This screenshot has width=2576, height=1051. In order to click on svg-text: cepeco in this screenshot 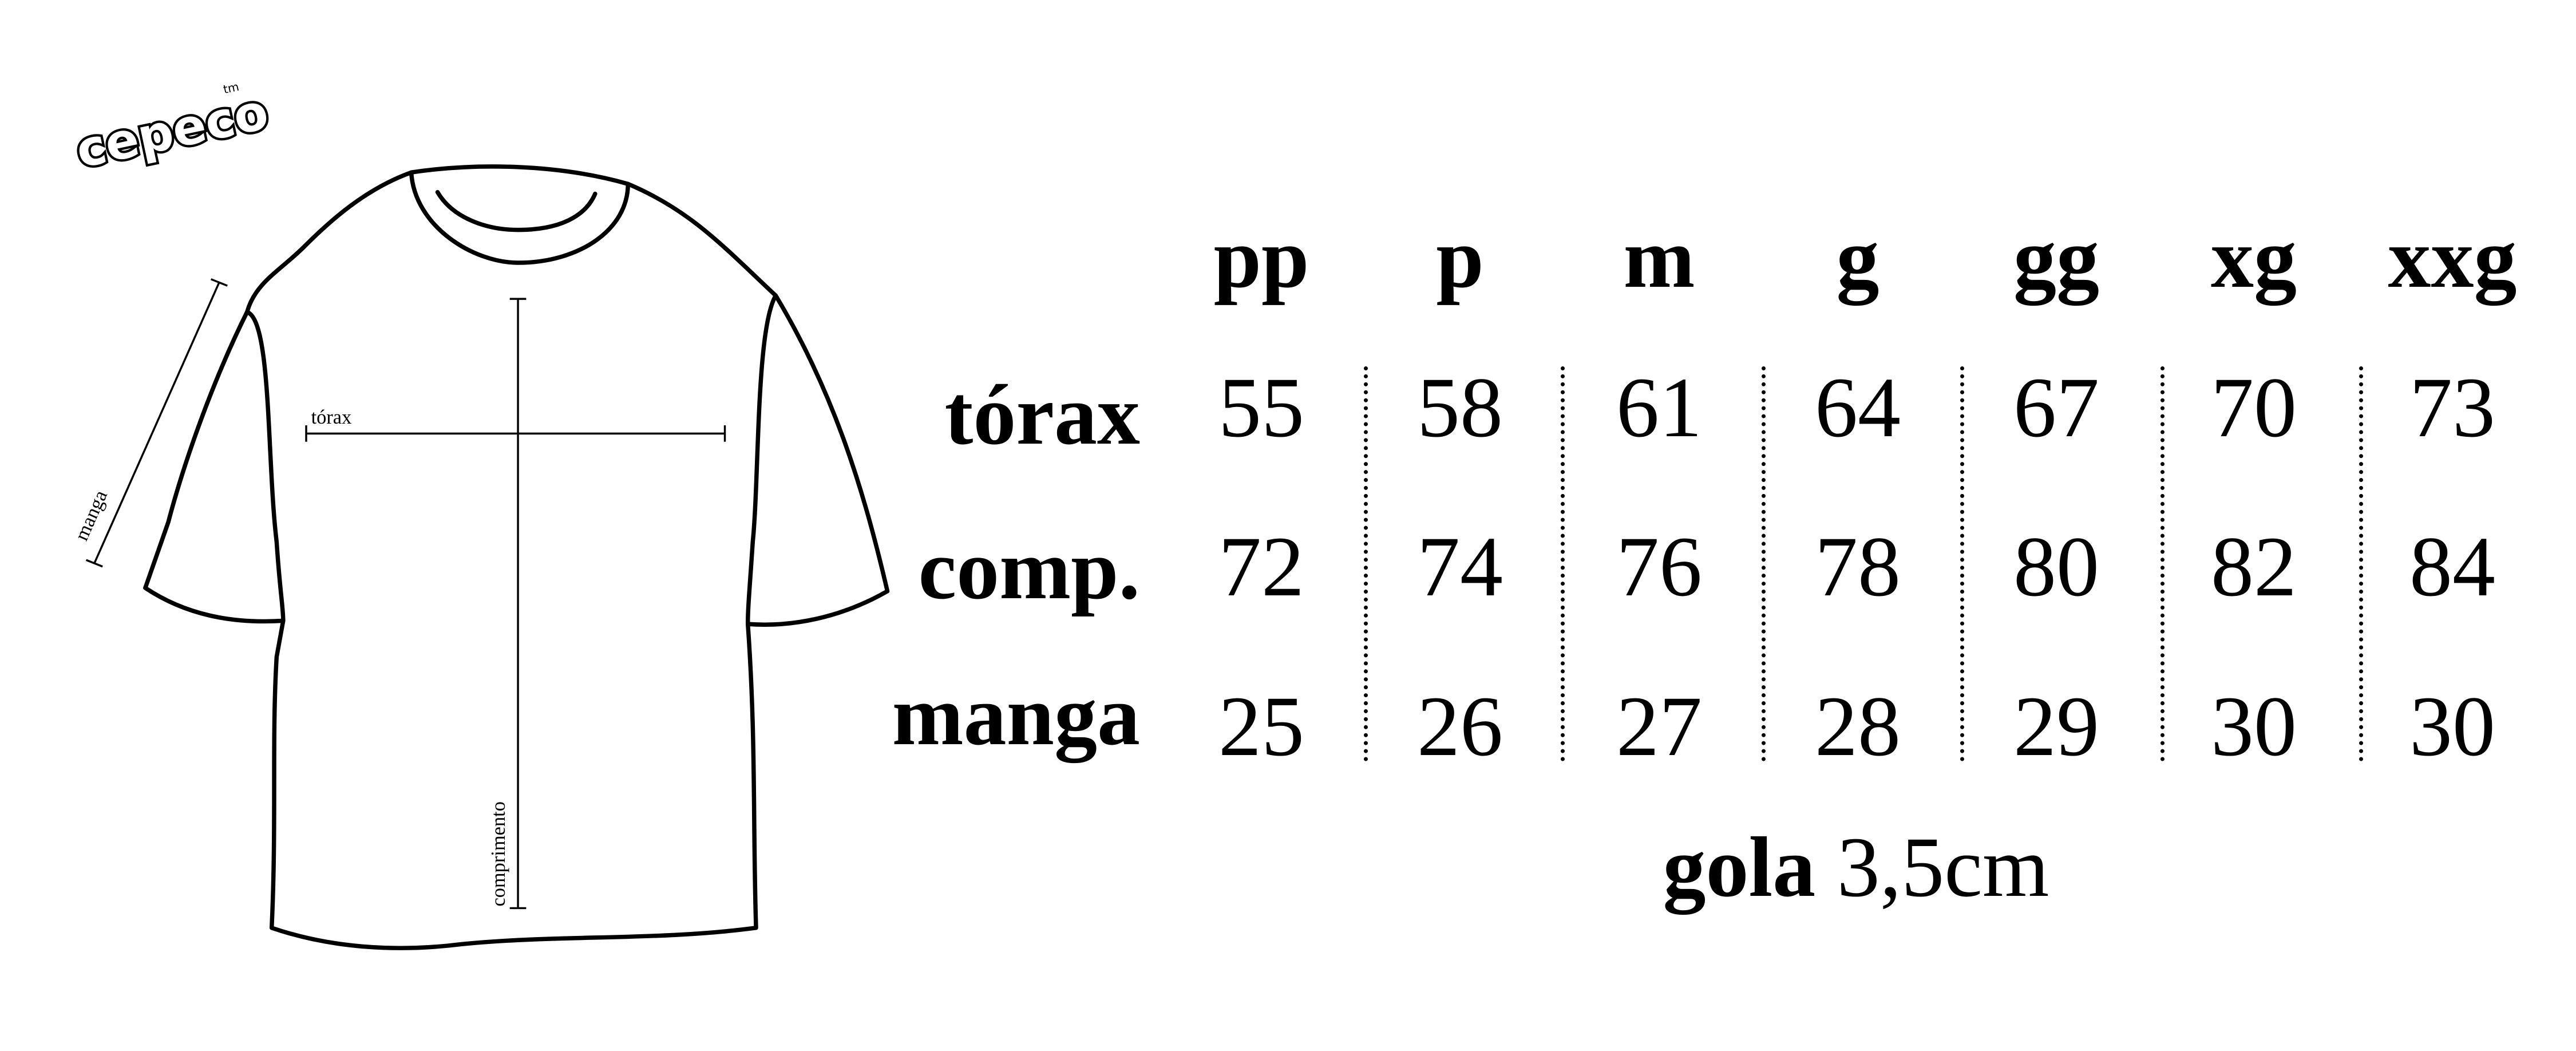, I will do `click(172, 131)`.